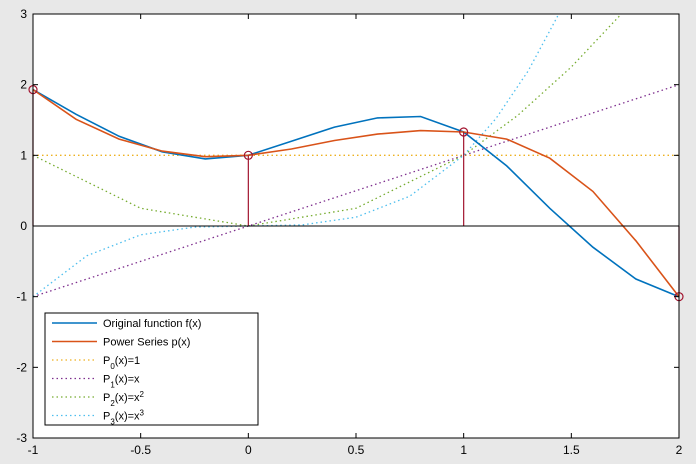  I want to click on y-tick-label: 2, so click(23, 85).